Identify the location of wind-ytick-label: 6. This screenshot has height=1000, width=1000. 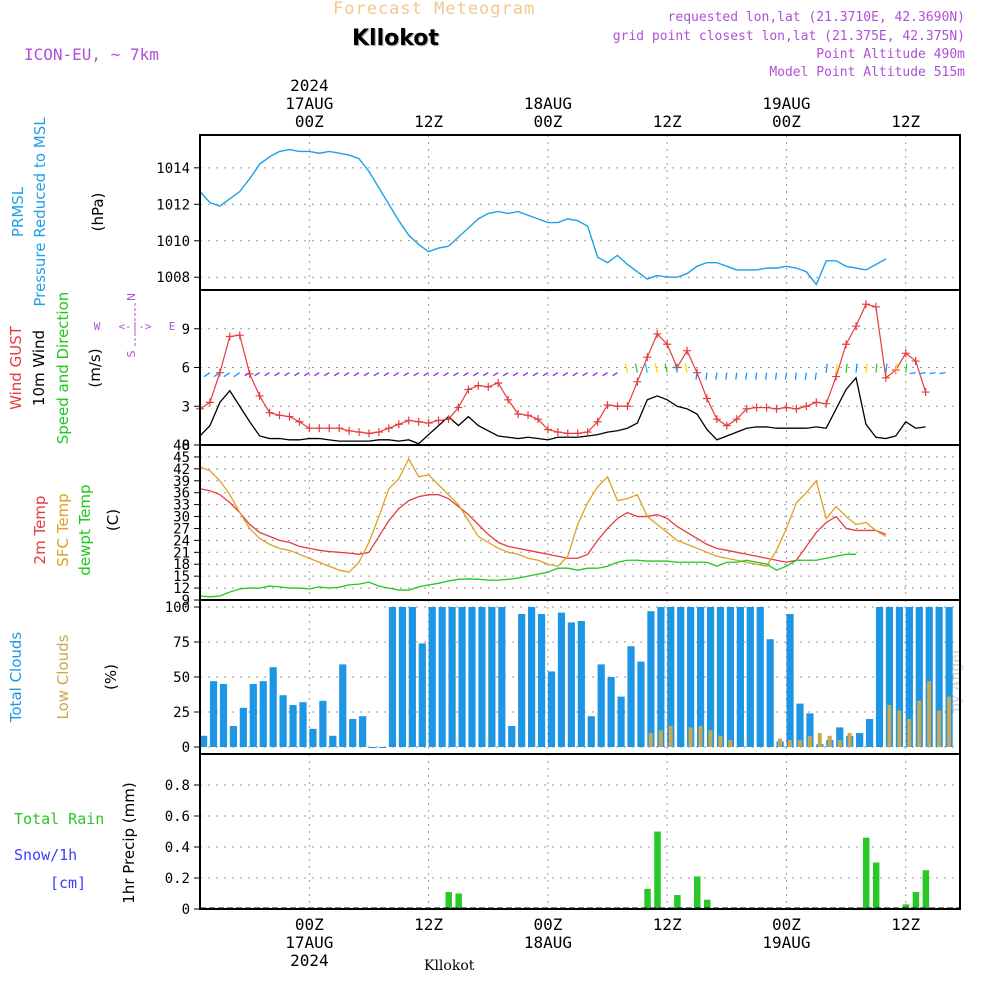
(186, 369).